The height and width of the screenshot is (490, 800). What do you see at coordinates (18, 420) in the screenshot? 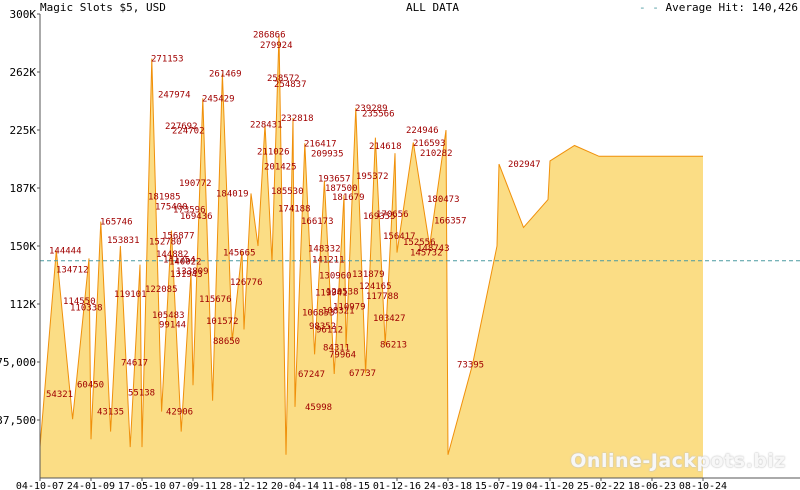
I see `y-tick-label: 37,500` at bounding box center [18, 420].